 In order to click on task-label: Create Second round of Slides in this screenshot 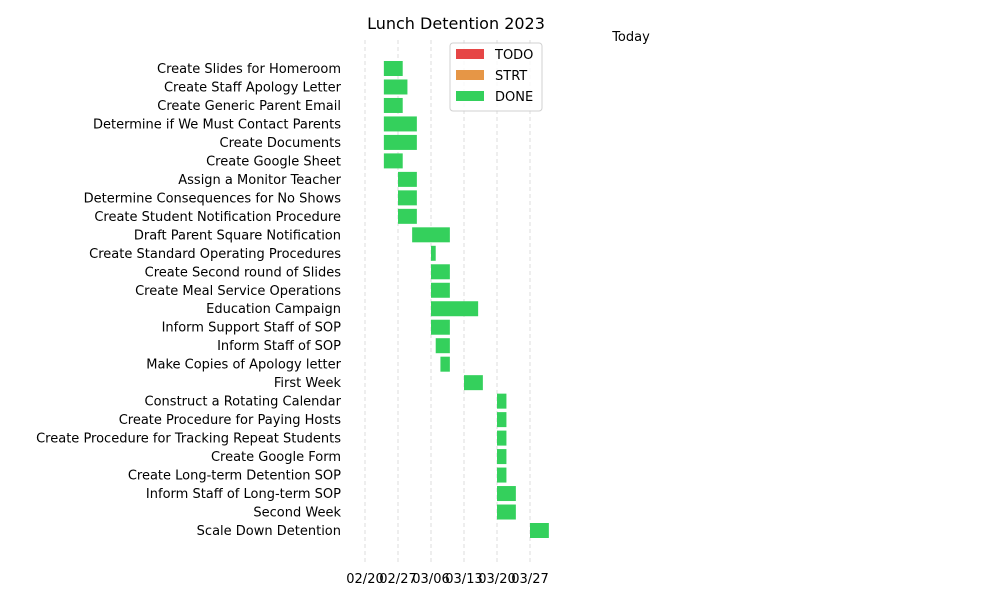, I will do `click(243, 272)`.